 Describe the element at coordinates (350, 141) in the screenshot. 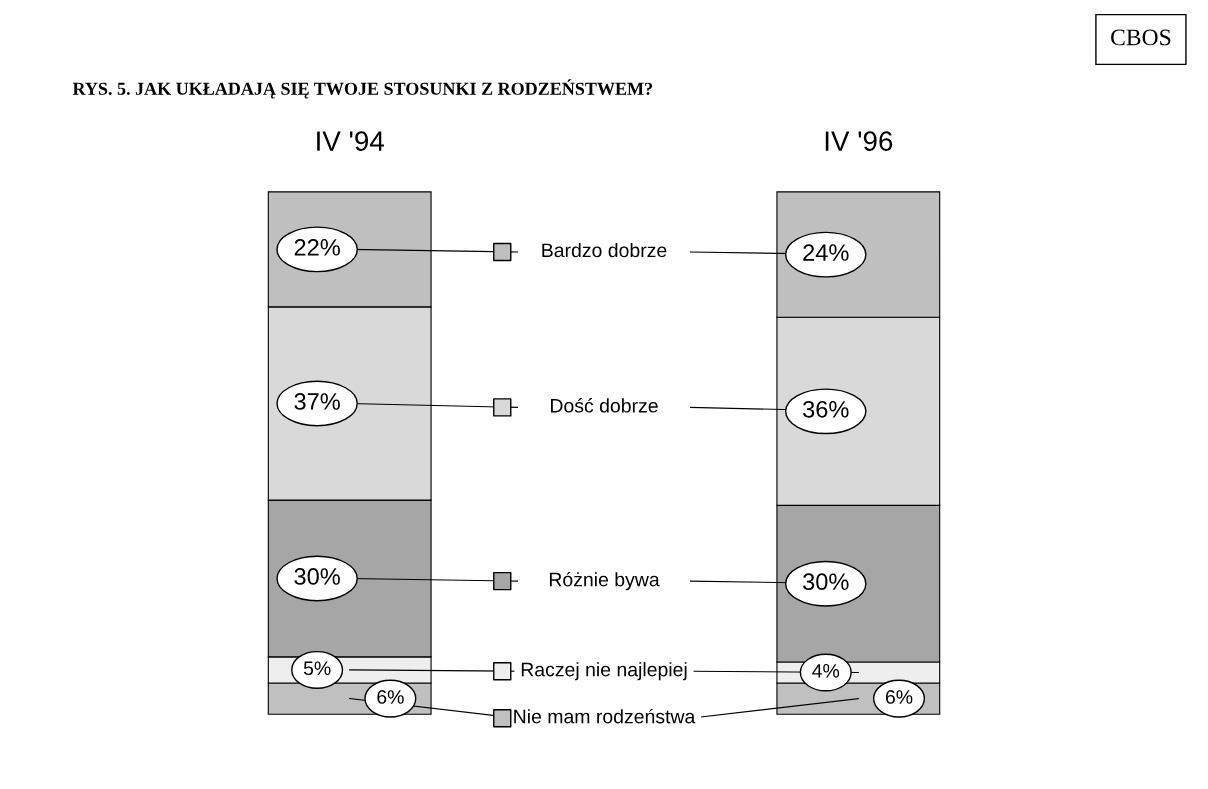

I see `x-tick-label: IV '94` at that location.